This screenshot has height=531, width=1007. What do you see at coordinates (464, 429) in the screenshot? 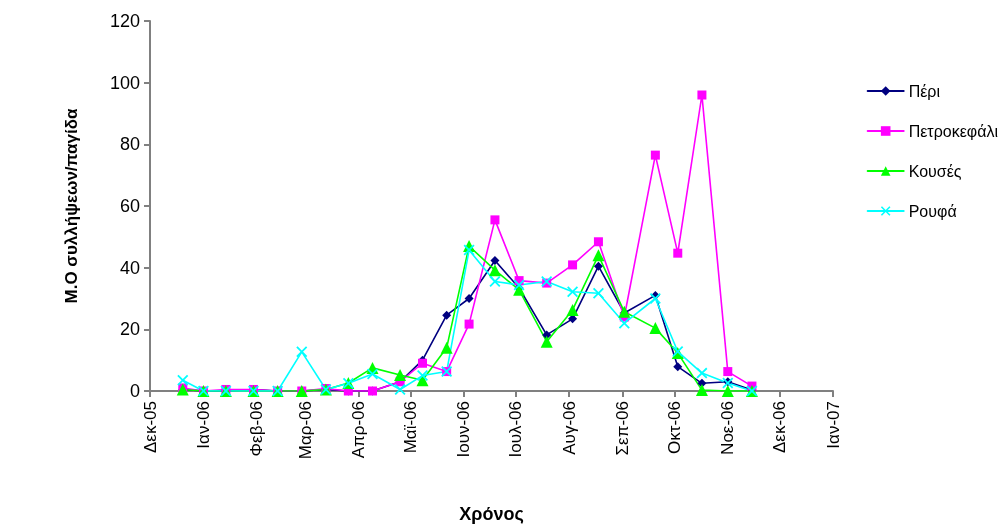
I see `x-tick-label: Ιουν-06` at bounding box center [464, 429].